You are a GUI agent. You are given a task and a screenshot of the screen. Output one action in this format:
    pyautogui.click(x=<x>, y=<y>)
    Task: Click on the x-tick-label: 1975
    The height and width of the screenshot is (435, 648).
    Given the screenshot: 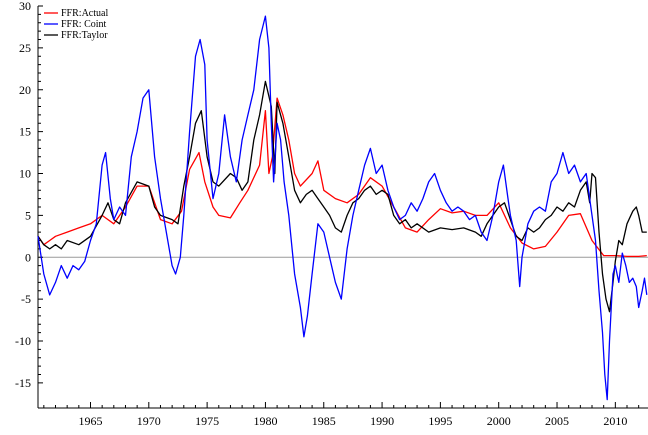 What is the action you would take?
    pyautogui.click(x=207, y=421)
    